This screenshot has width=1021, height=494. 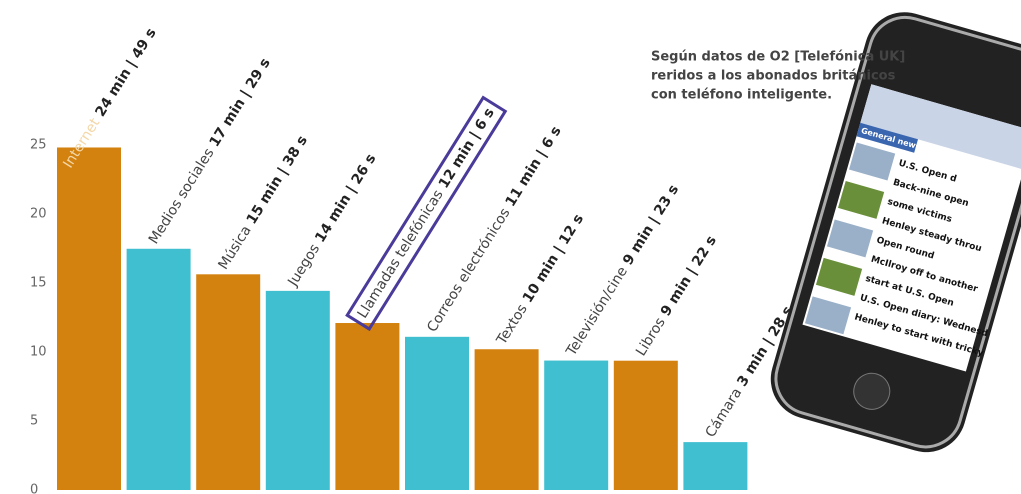 I want to click on highlight-box, so click(x=426, y=213).